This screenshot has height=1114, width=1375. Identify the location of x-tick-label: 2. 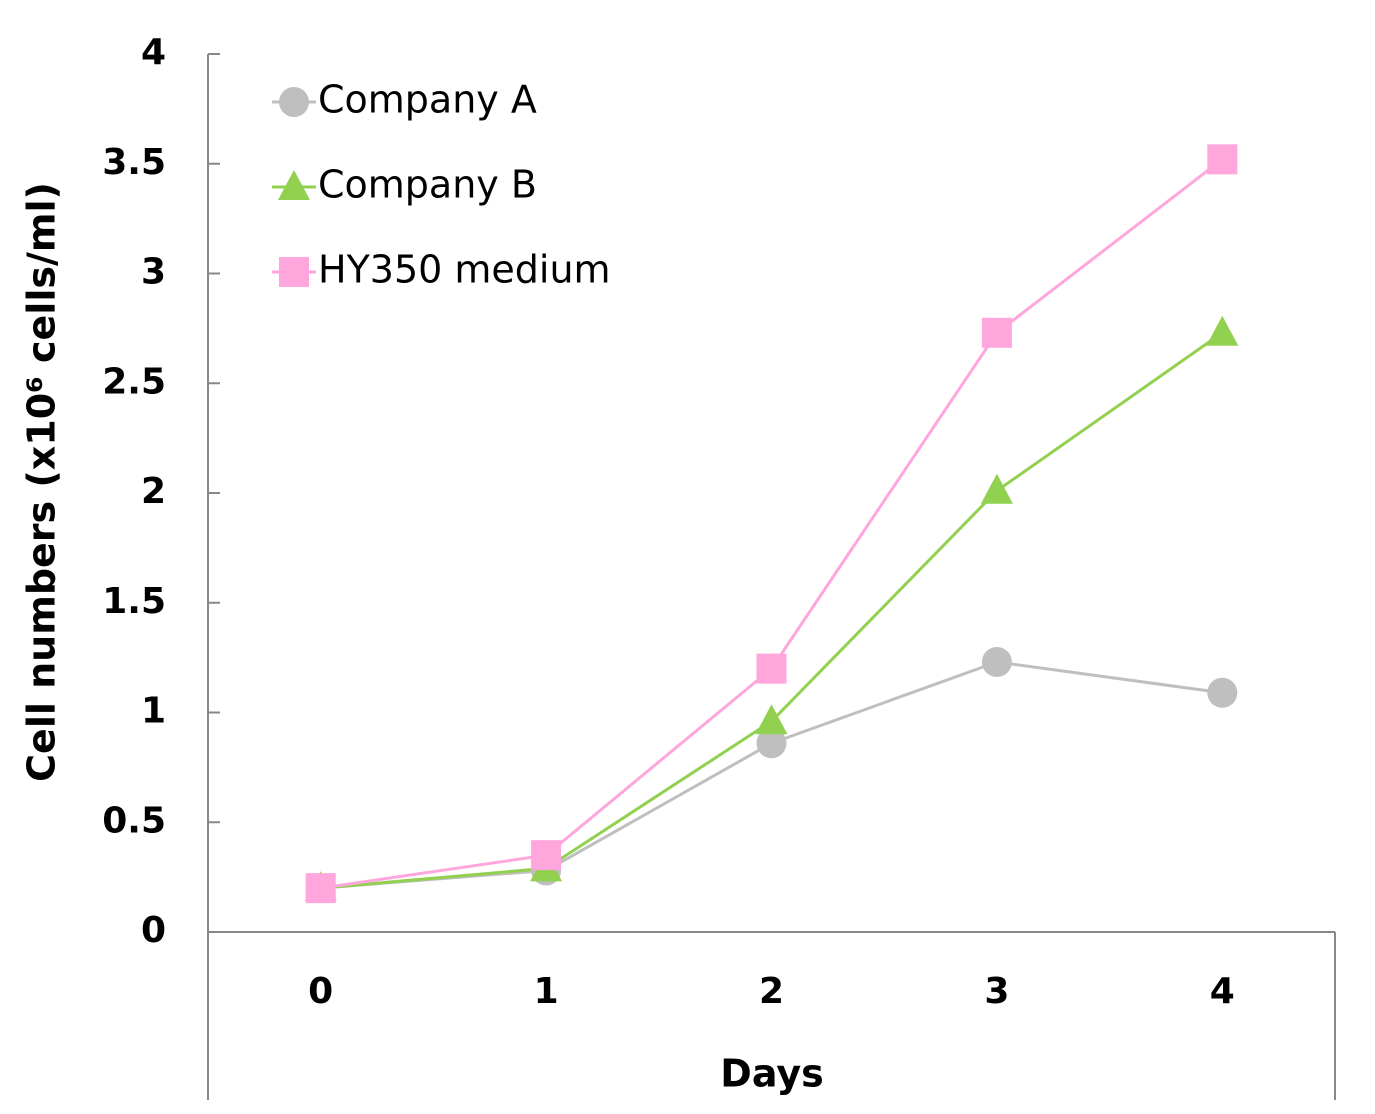
(771, 991).